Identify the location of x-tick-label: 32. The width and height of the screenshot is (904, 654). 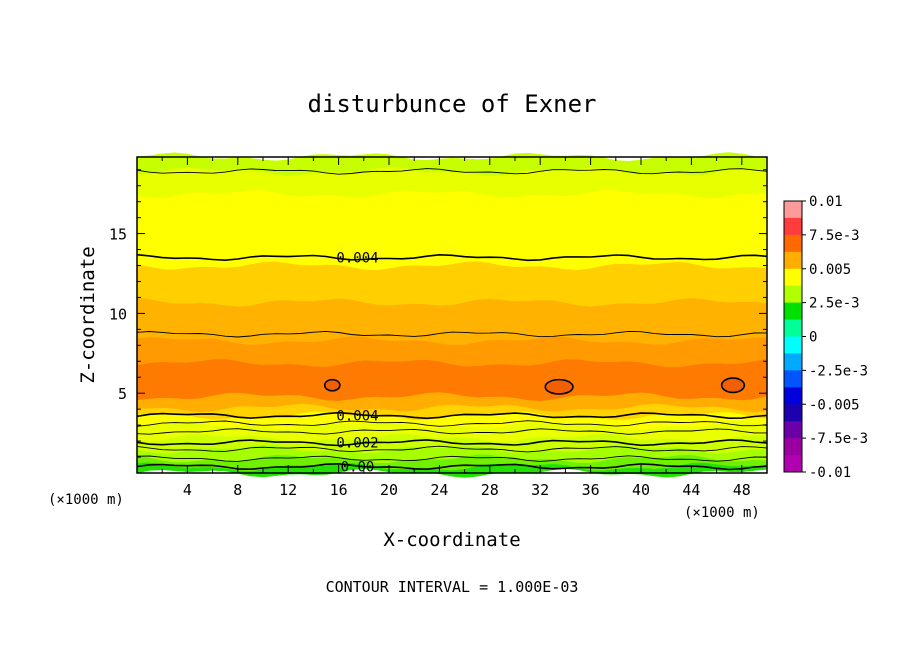
(540, 490).